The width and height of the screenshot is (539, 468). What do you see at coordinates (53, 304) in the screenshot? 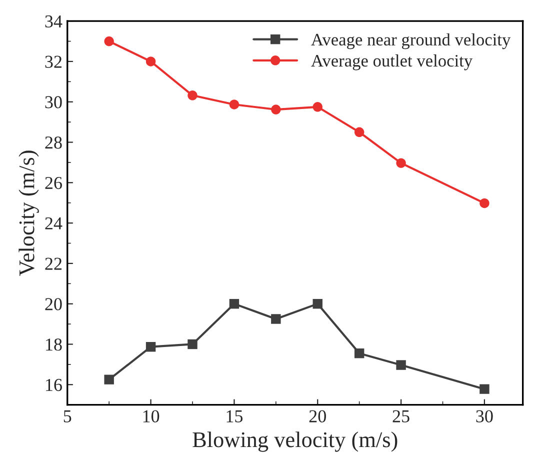
I see `y-tick-label: 20` at bounding box center [53, 304].